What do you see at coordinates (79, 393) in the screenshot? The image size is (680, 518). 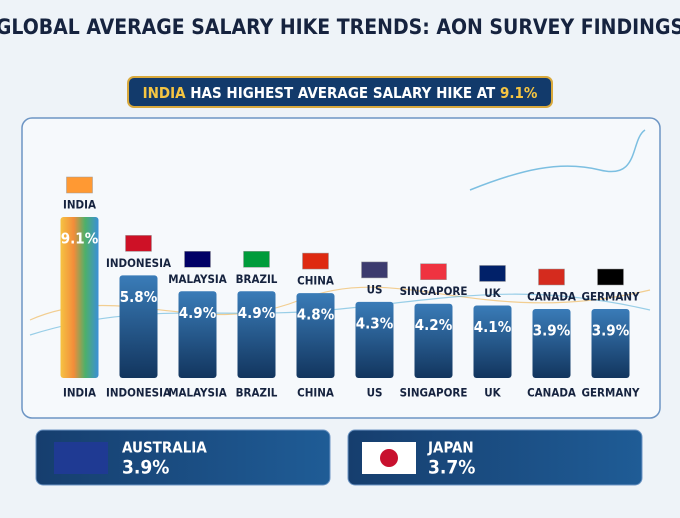 I see `x-tick-label: INDIA` at bounding box center [79, 393].